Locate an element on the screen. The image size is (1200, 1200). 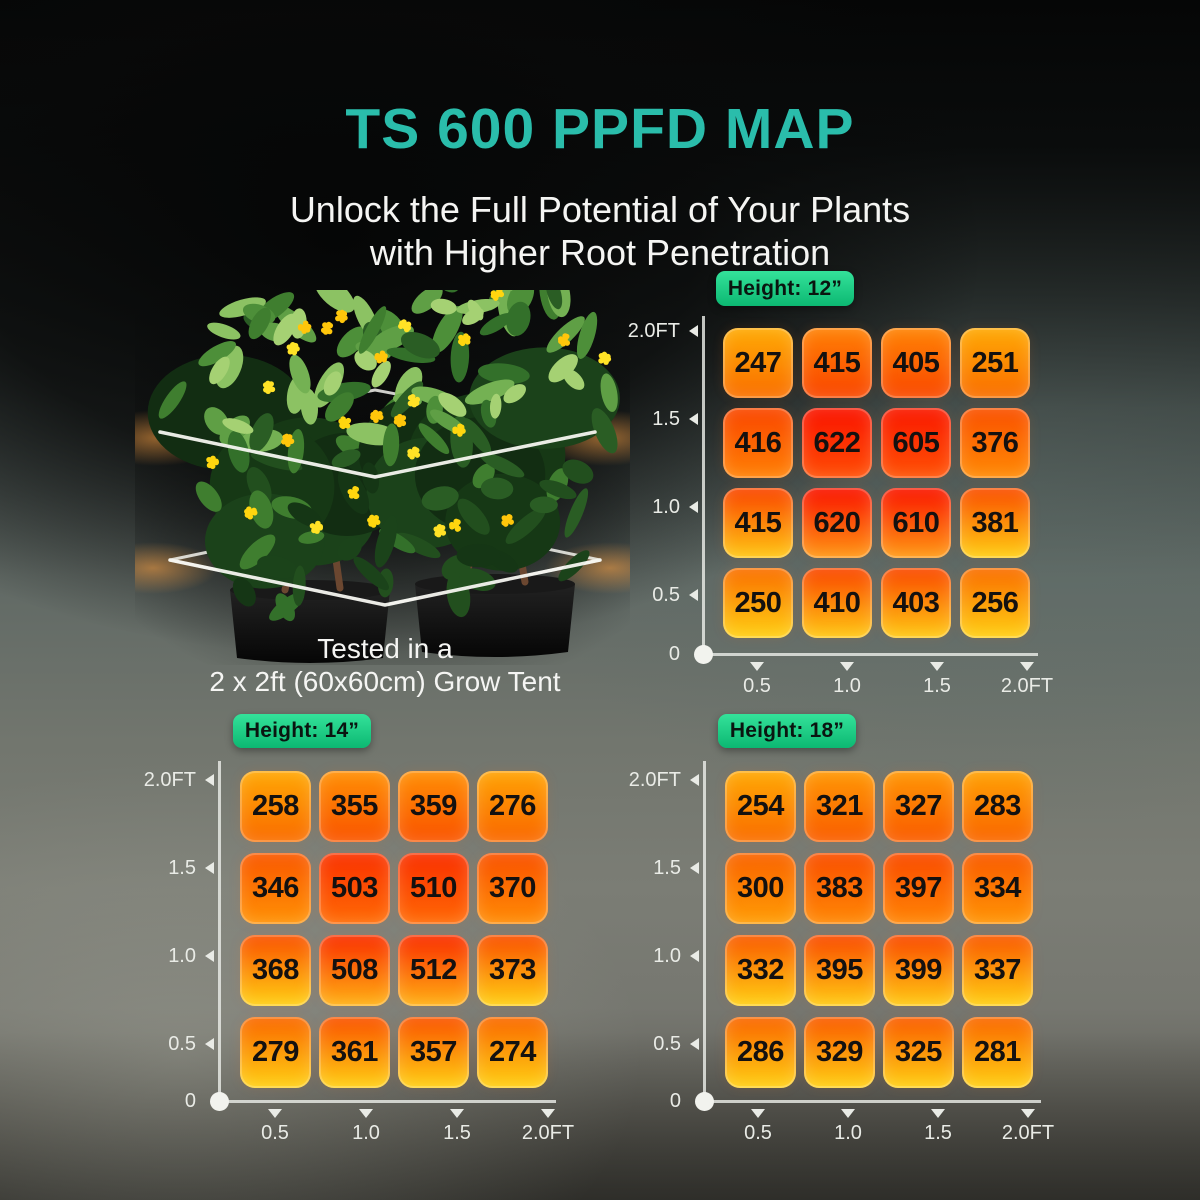
heatmap-cell-value: 300 is located at coordinates (760, 888).